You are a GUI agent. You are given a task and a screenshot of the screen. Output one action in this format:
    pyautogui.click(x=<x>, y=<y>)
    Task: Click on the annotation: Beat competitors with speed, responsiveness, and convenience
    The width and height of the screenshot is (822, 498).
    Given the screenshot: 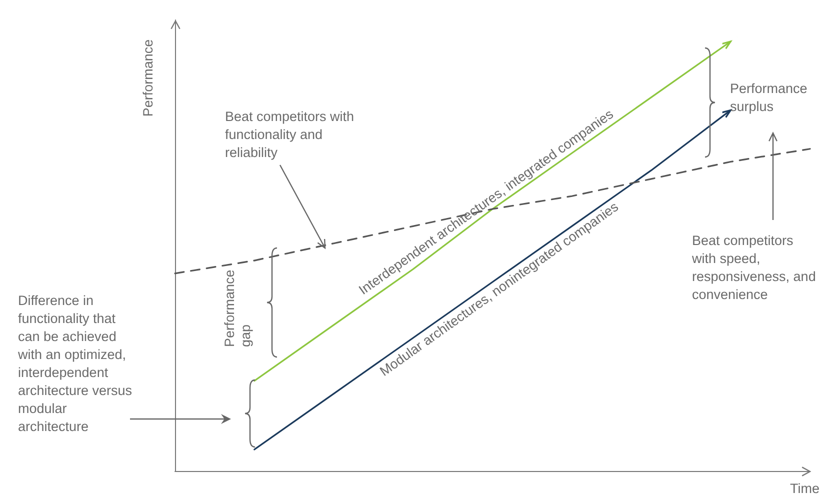 What is the action you would take?
    pyautogui.click(x=754, y=268)
    